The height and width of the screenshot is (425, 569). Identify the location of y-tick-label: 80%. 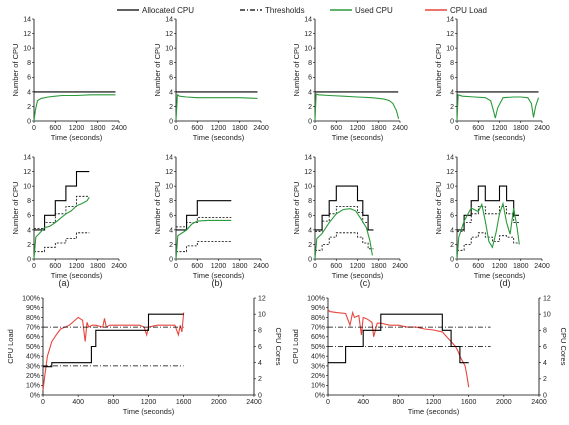
(318, 318).